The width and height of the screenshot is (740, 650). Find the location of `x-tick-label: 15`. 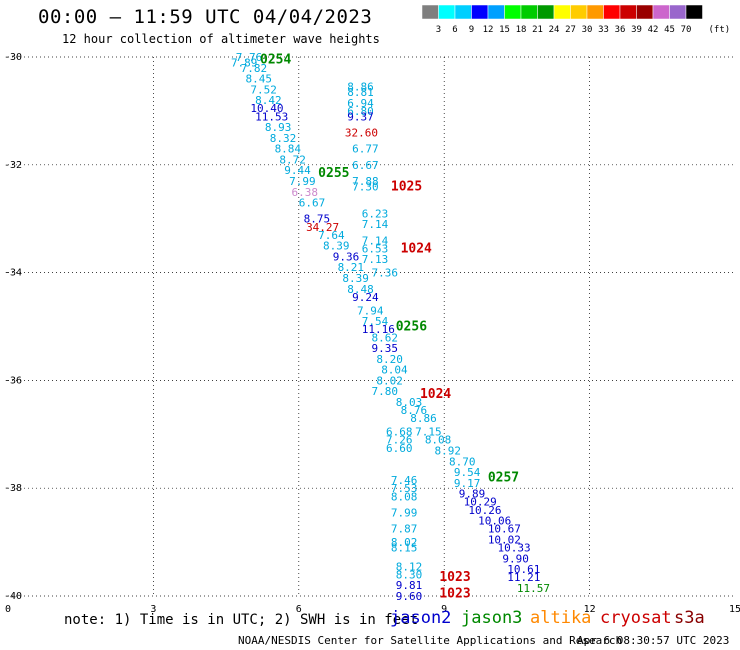

x-tick-label: 15 is located at coordinates (734, 609).